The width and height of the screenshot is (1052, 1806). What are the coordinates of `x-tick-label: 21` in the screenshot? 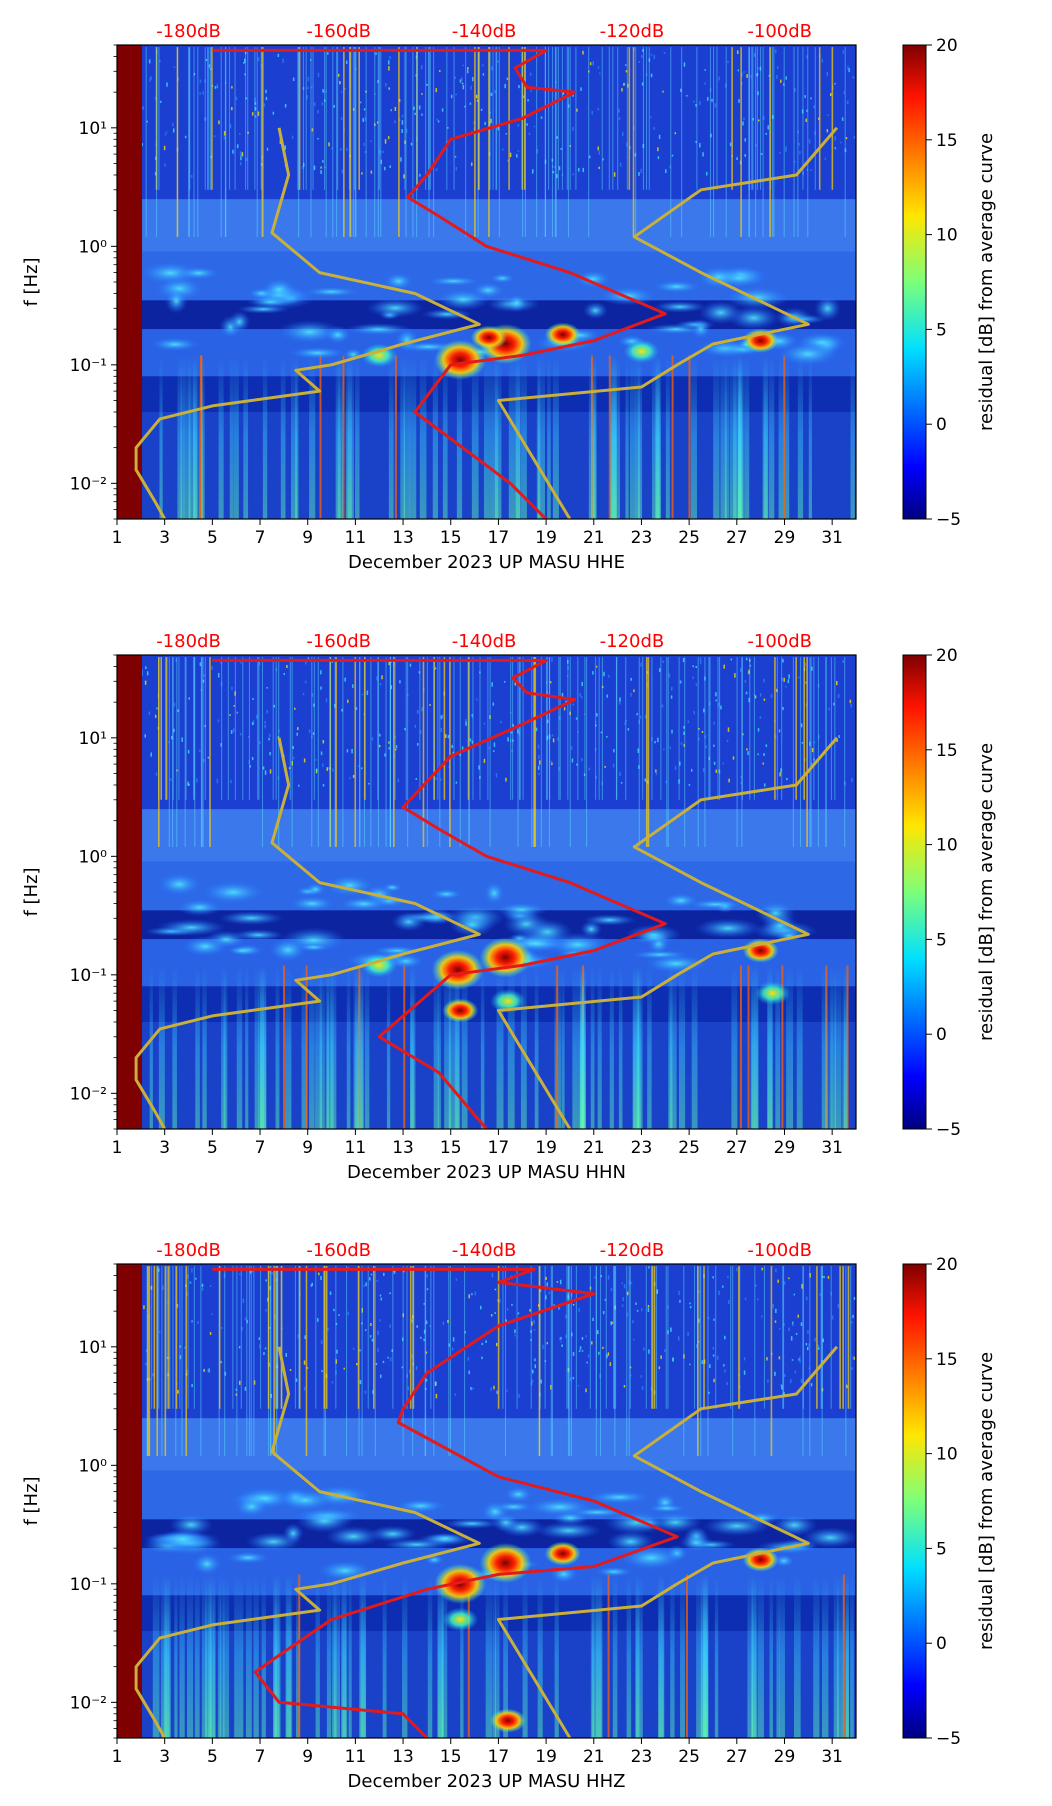 It's located at (594, 1757).